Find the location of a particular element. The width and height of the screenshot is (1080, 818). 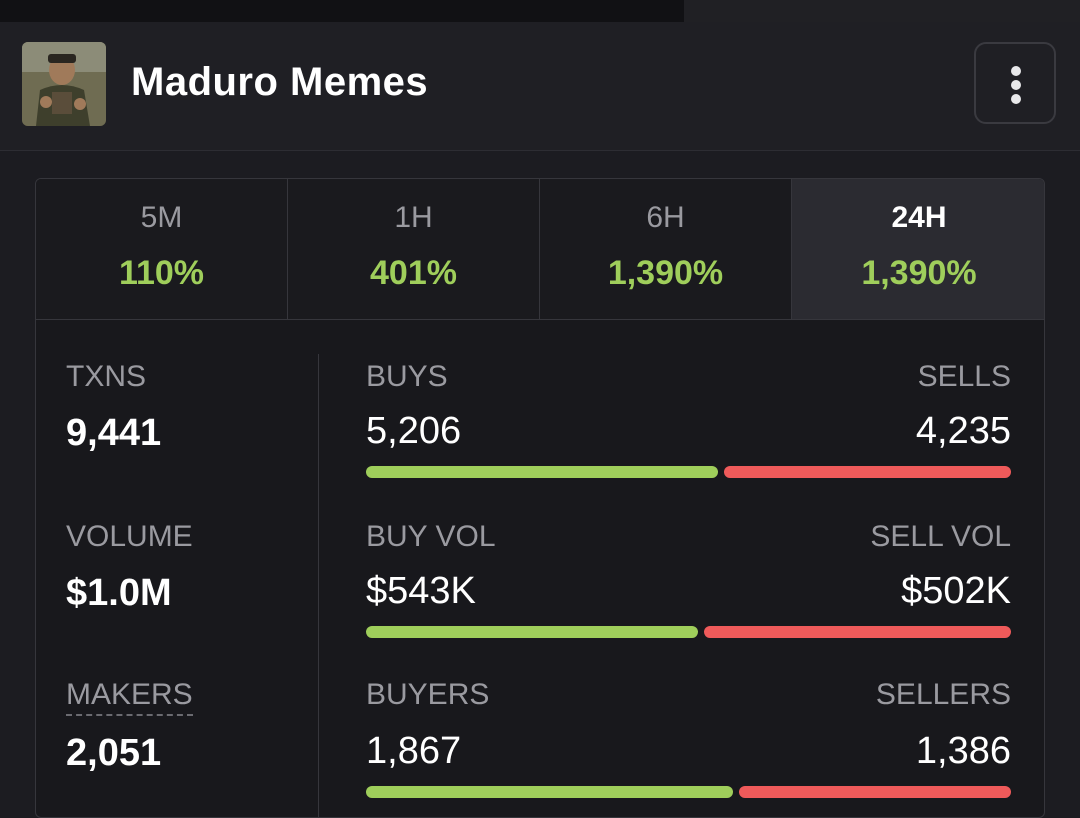

top-status-strip is located at coordinates (540, 11).